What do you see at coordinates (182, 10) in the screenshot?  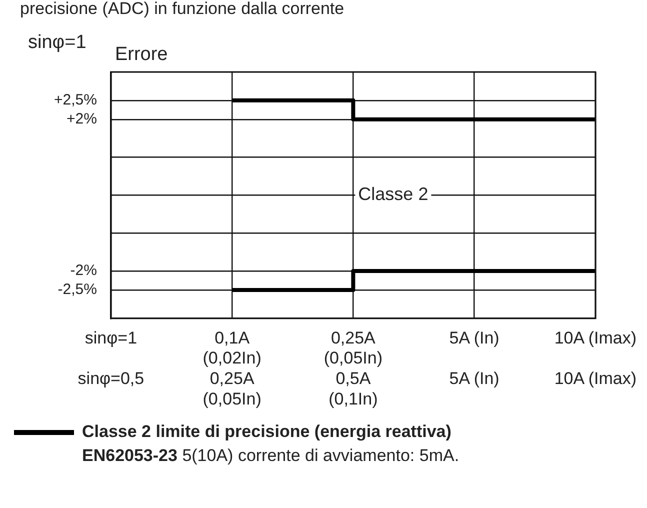 I see `chart-title: precisione (ADC) in funzione dalla corrente` at bounding box center [182, 10].